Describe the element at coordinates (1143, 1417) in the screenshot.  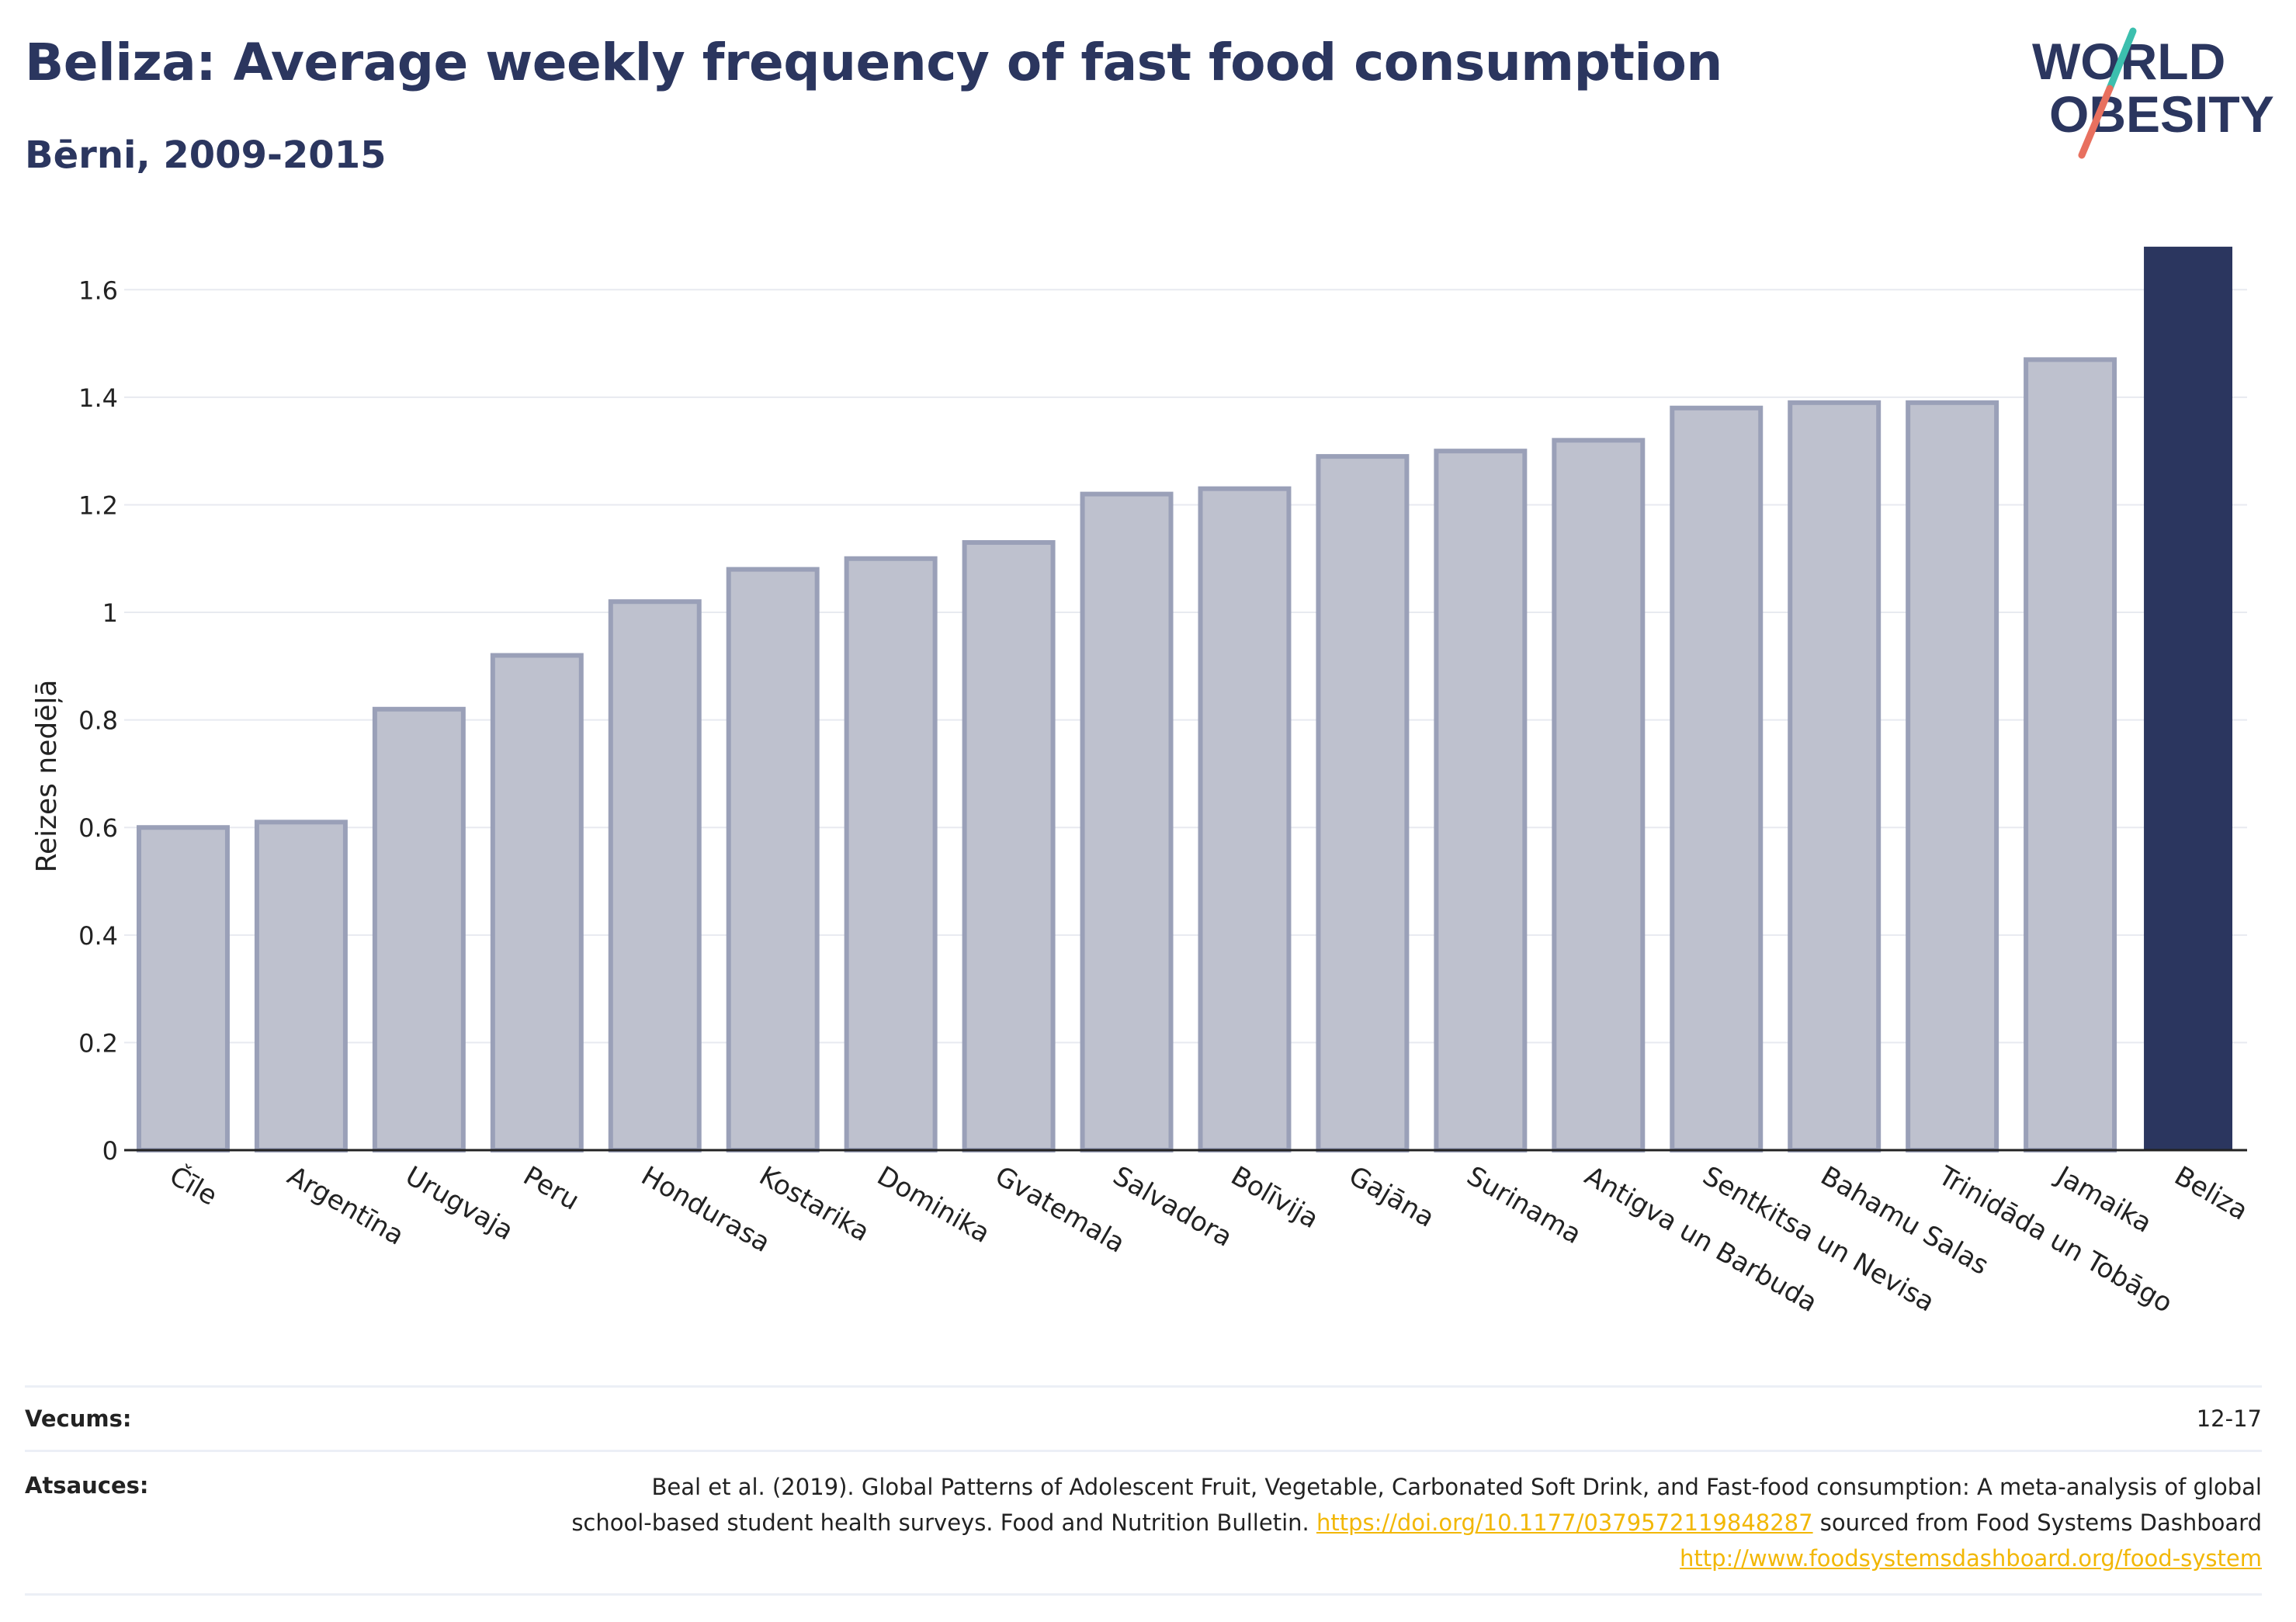
I see `age-row: Vecums: 12-17` at that location.